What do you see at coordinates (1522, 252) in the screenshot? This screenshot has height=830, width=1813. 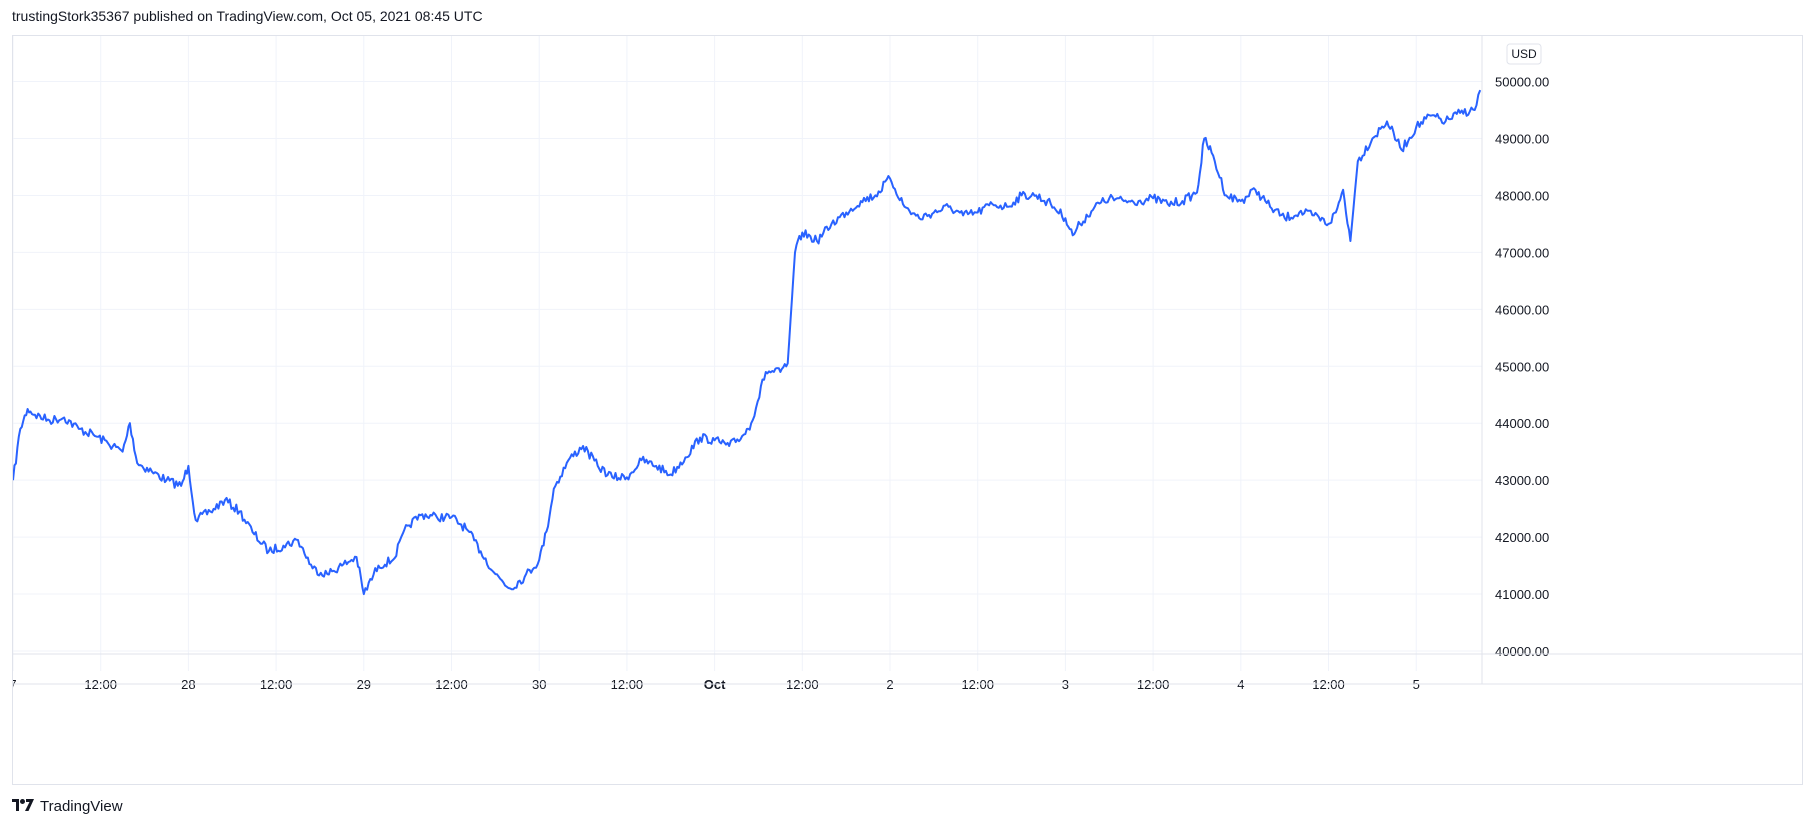 I see `y-tick-label: 47000.00` at bounding box center [1522, 252].